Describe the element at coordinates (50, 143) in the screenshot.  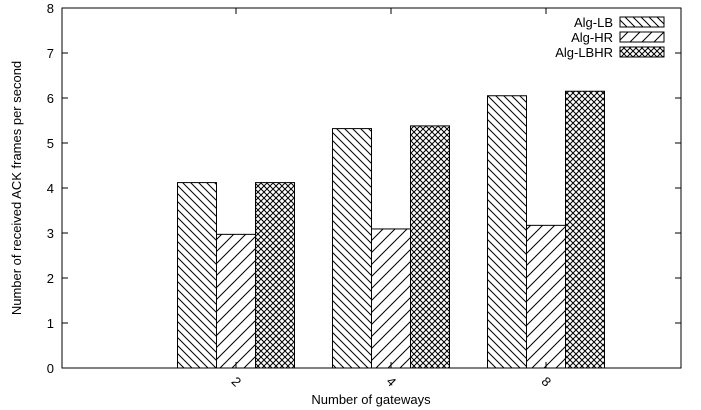
I see `y-tick-label: 5` at that location.